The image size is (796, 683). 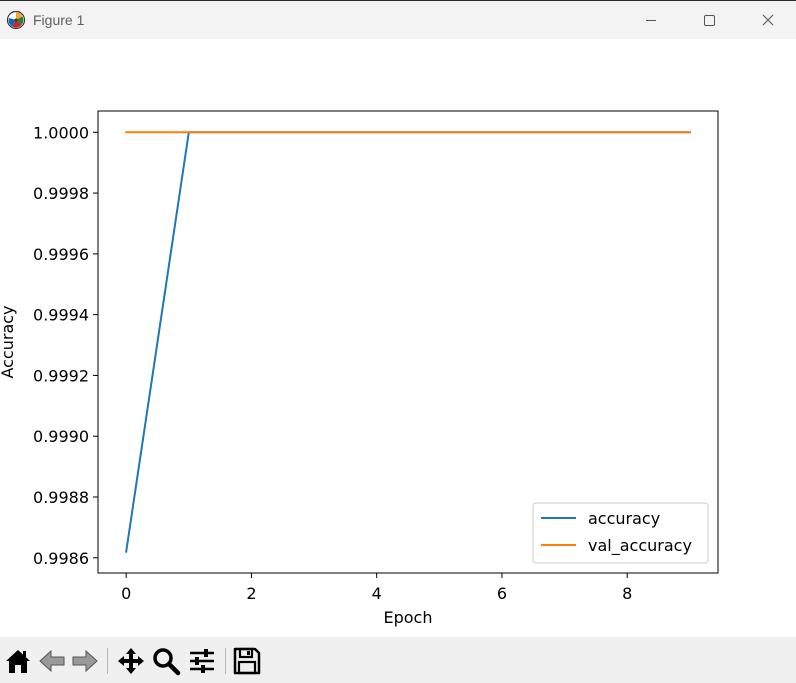 I want to click on configure-subplots-icon, so click(x=202, y=661).